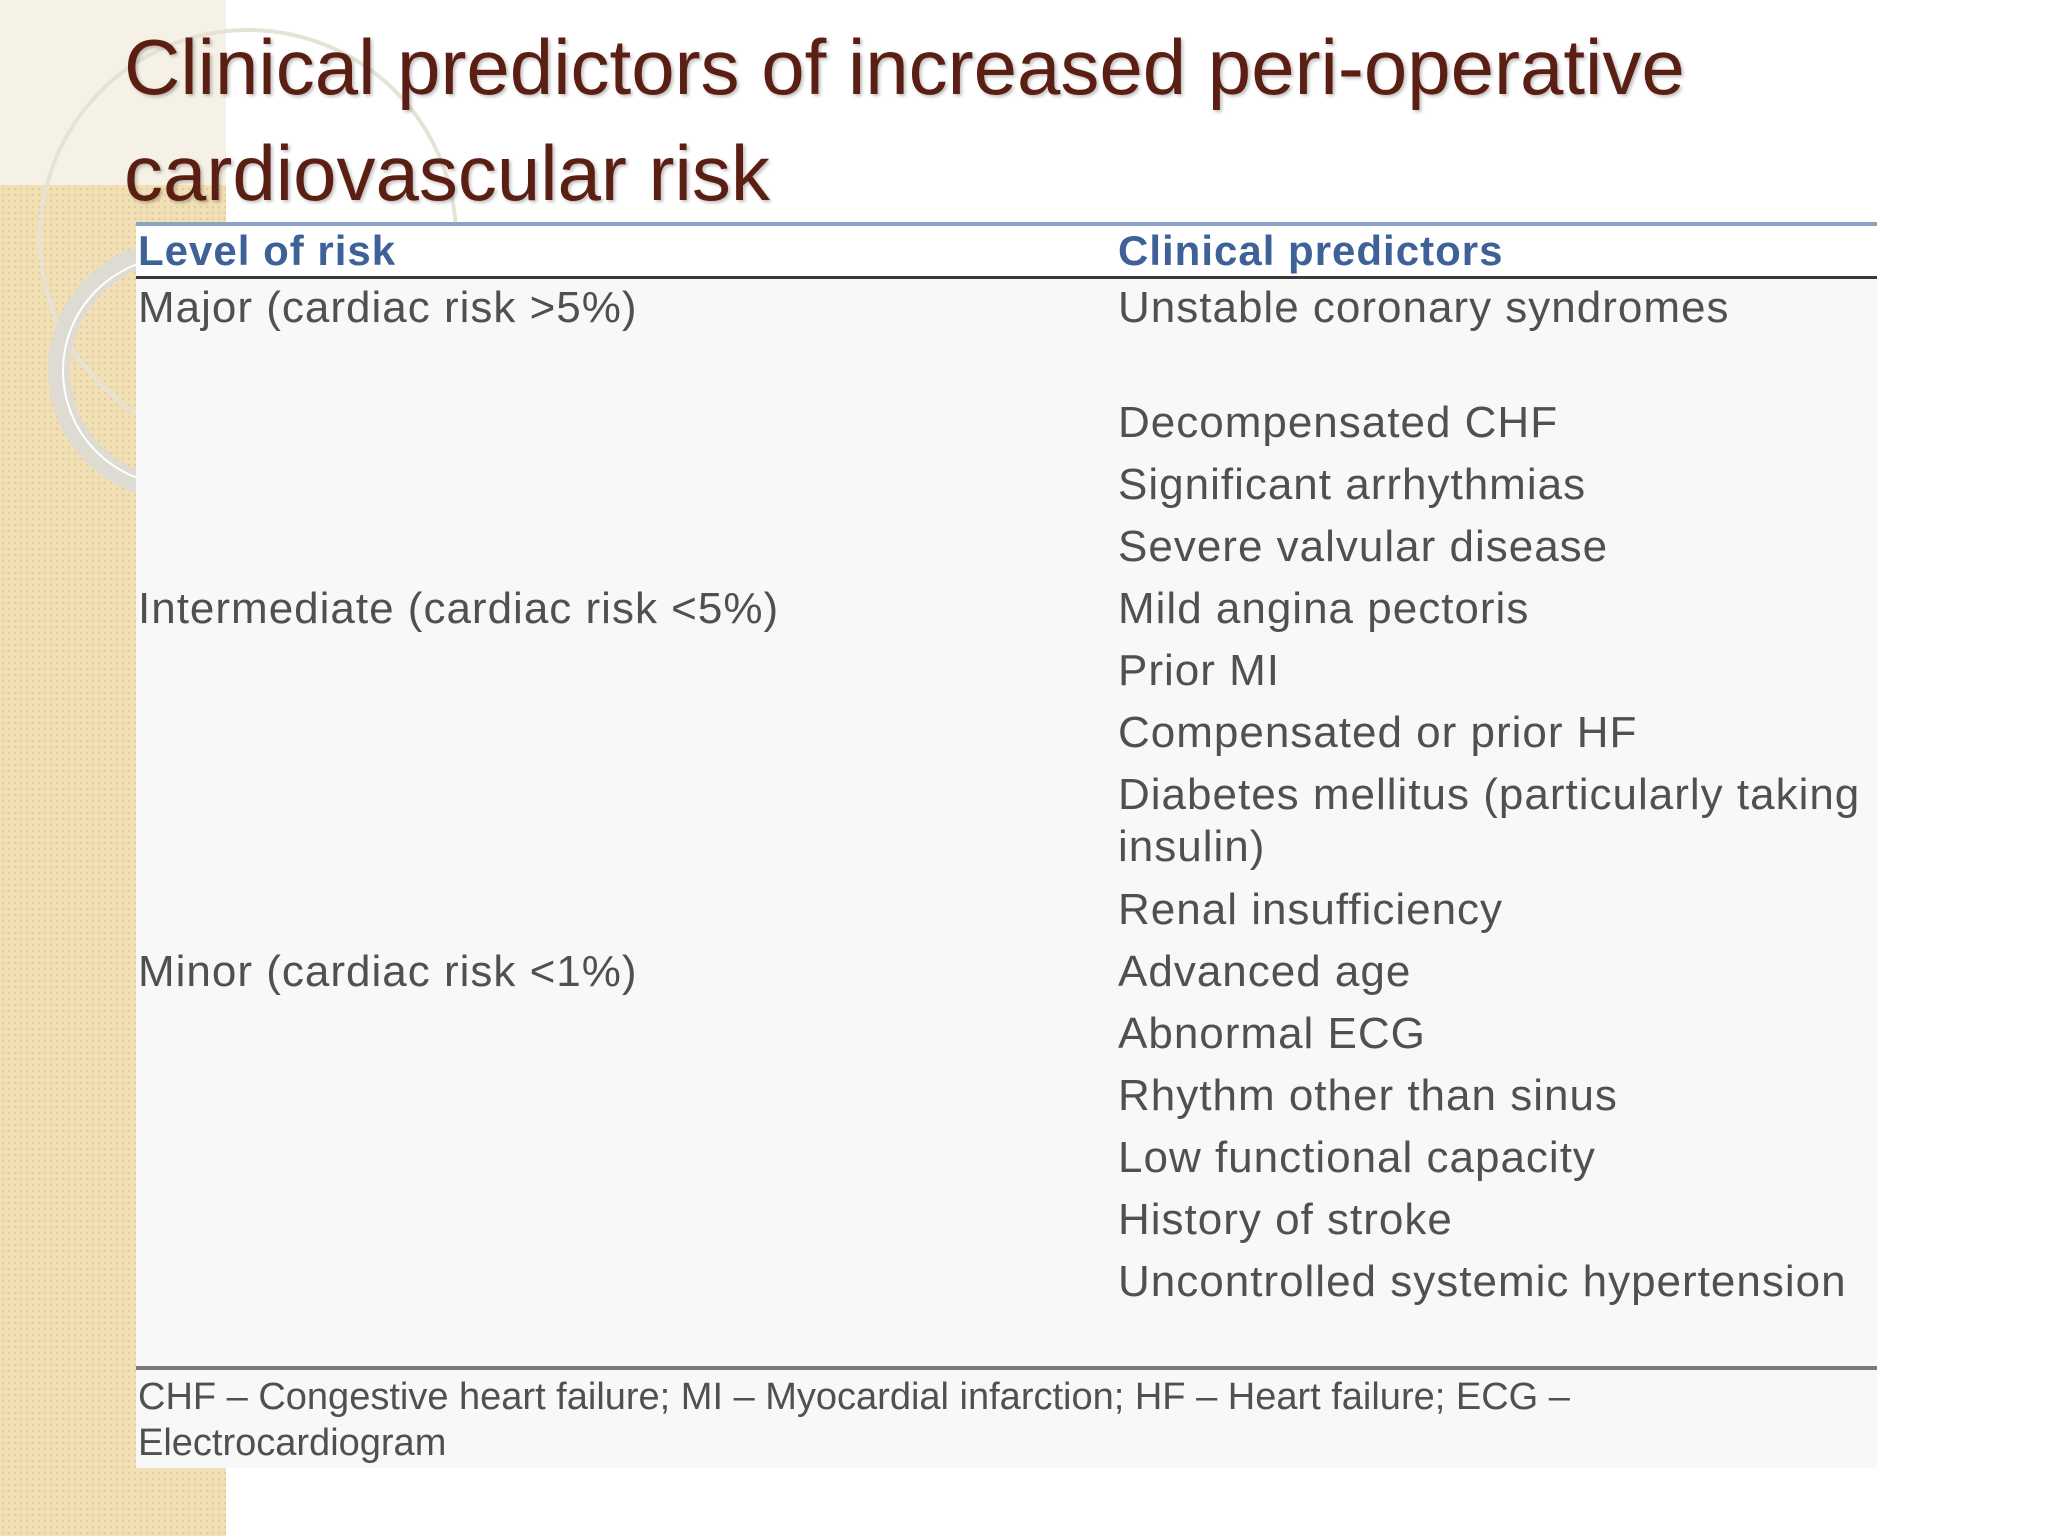 This screenshot has width=2048, height=1536. Describe the element at coordinates (459, 608) in the screenshot. I see `risk-level-cell: Intermediate (cardiac risk <5%)` at that location.